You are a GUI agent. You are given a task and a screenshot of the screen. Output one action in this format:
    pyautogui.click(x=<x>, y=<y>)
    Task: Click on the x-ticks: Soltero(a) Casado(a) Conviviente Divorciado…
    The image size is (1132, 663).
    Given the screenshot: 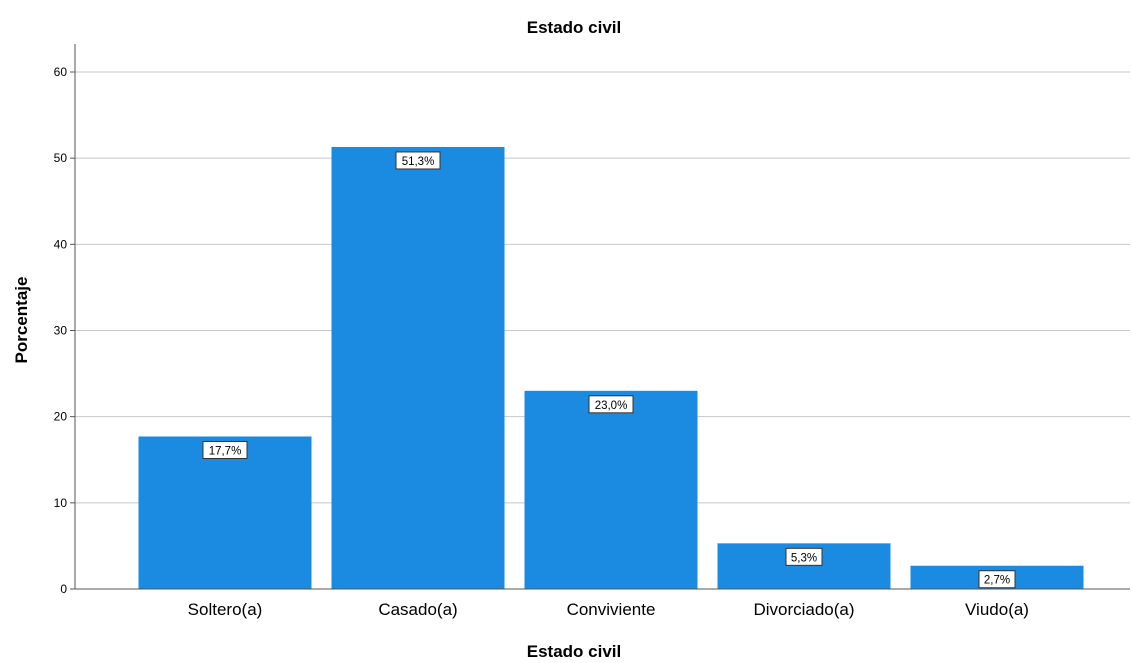 What is the action you would take?
    pyautogui.click(x=608, y=609)
    